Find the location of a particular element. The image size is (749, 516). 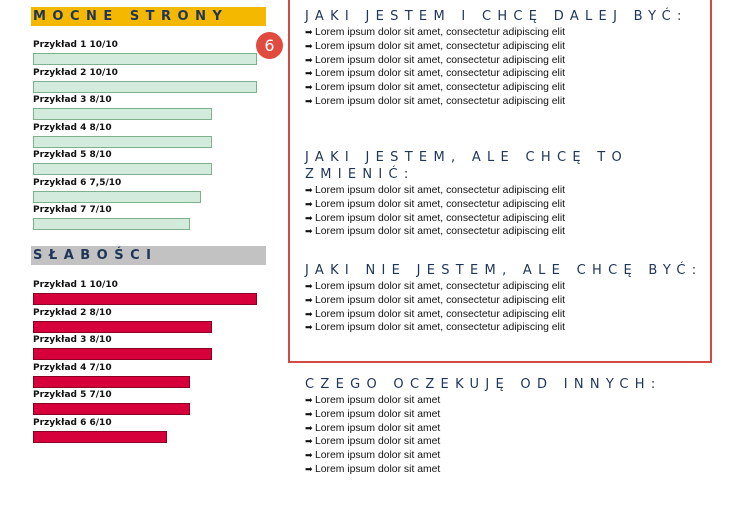

block-title: JAKI JESTEM, ALE CHCĘ TO ZMIENIĆ: is located at coordinates (467, 166).